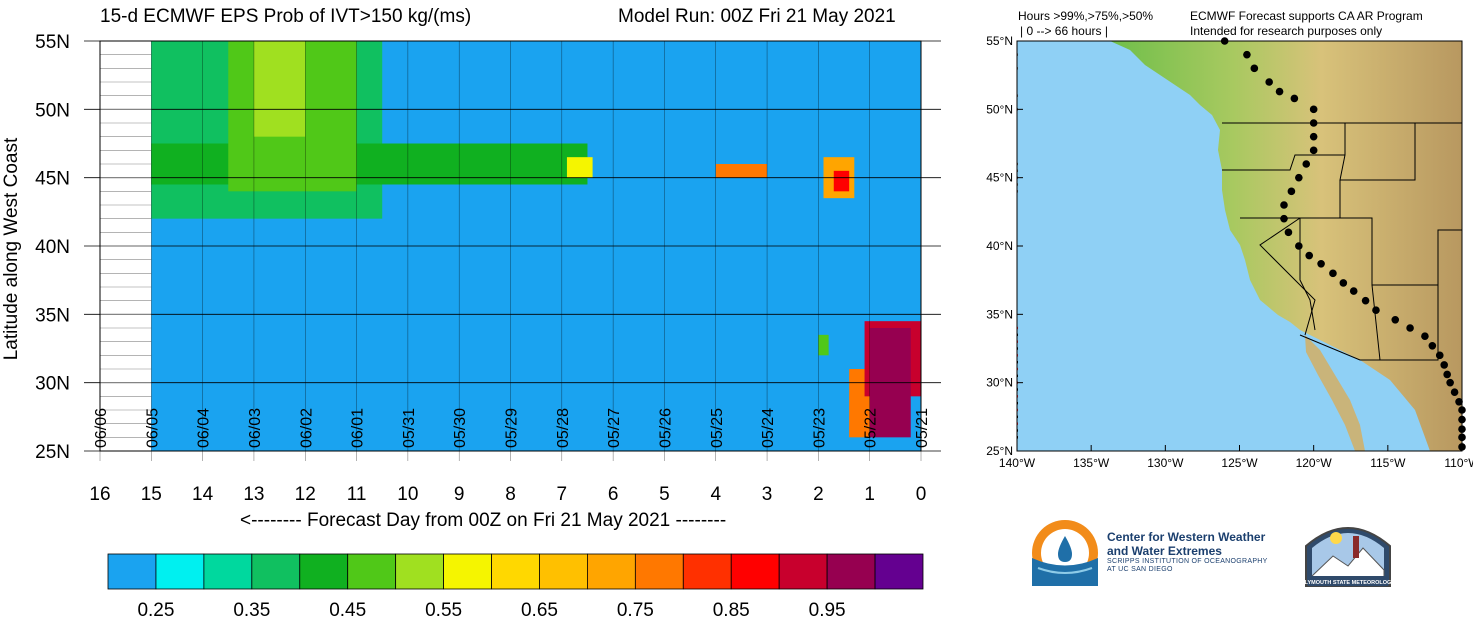 The image size is (1473, 630). Describe the element at coordinates (306, 428) in the screenshot. I see `date-label: 06/02` at that location.